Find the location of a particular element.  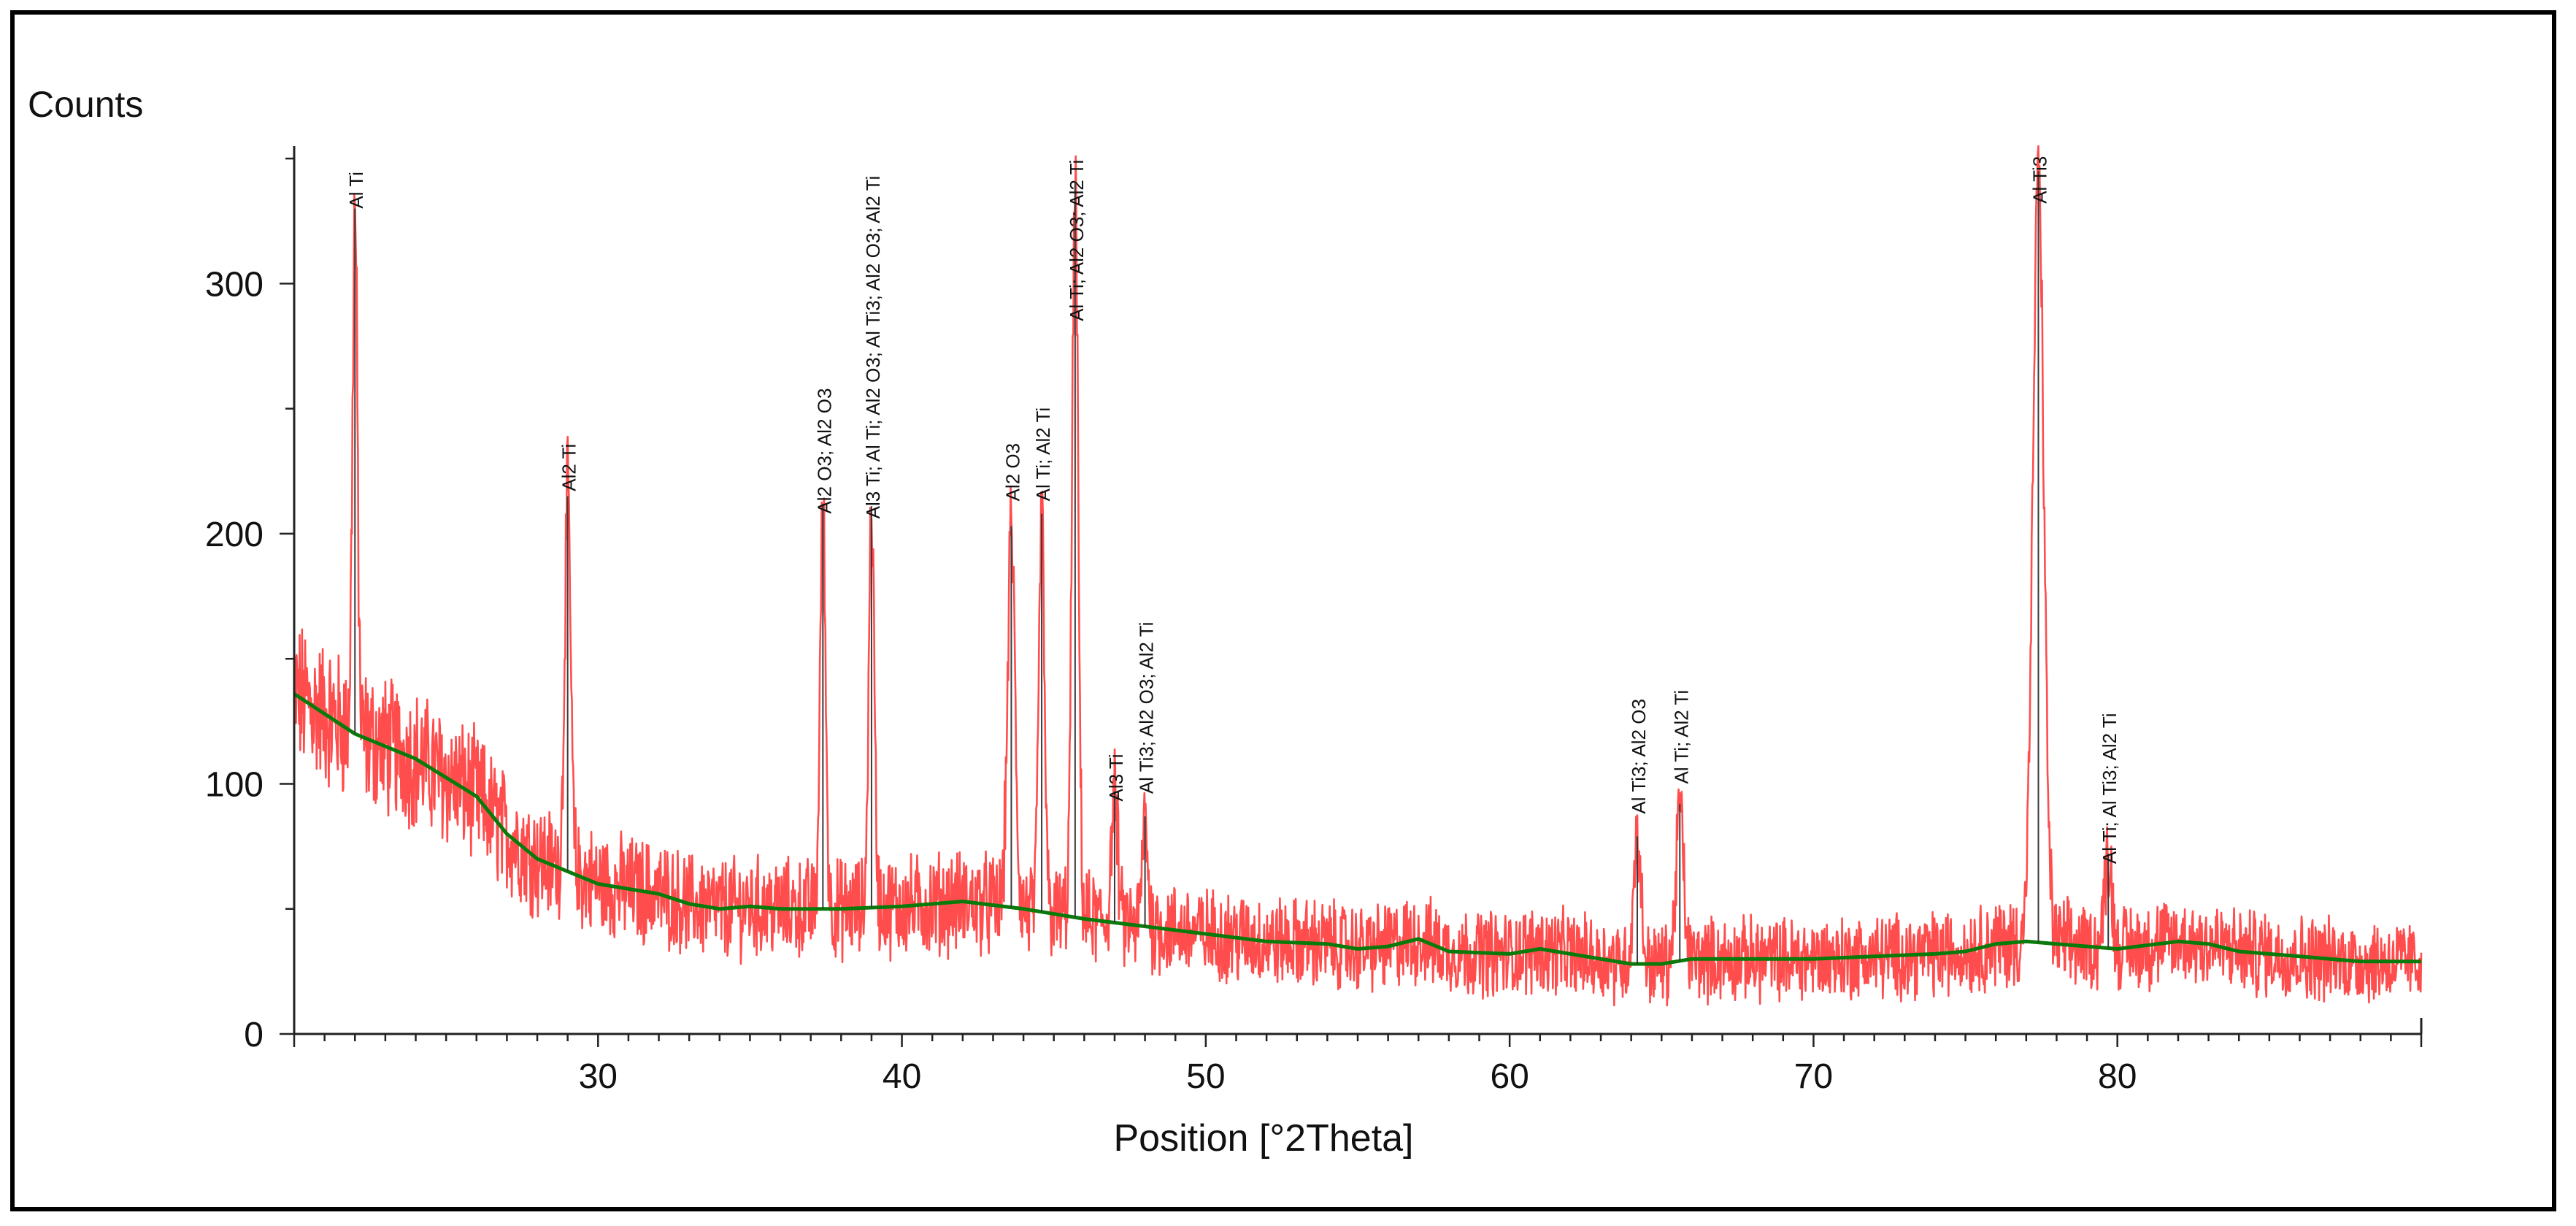

y-tick-label: 100 is located at coordinates (234, 784).